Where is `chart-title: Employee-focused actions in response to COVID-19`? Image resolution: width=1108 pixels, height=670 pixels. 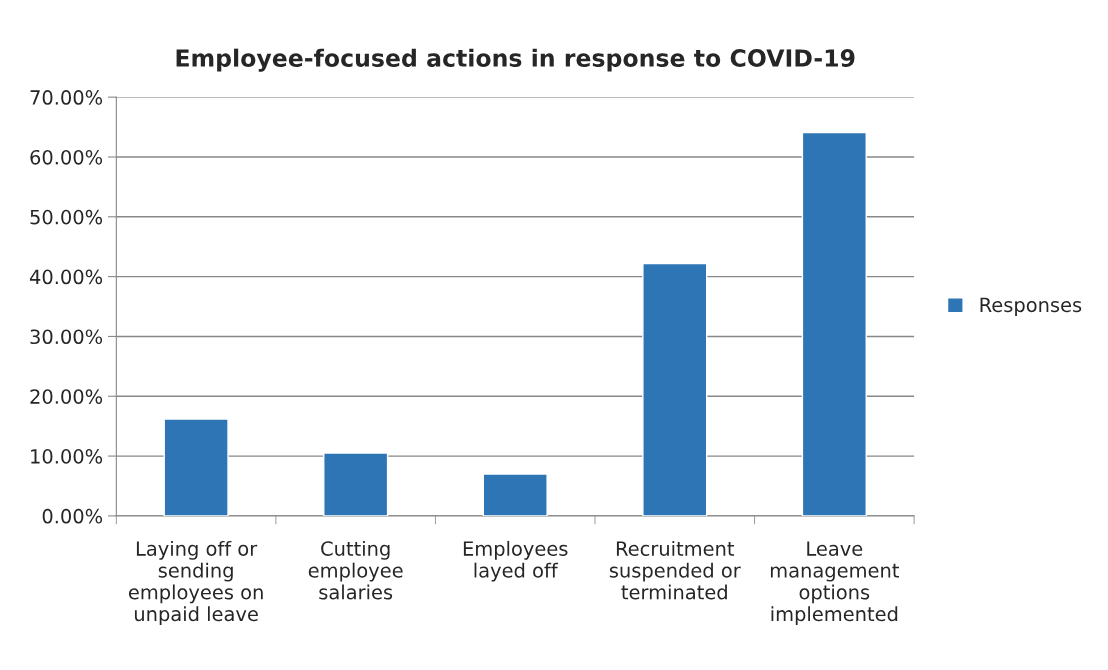 chart-title: Employee-focused actions in response to COVID-19 is located at coordinates (515, 60).